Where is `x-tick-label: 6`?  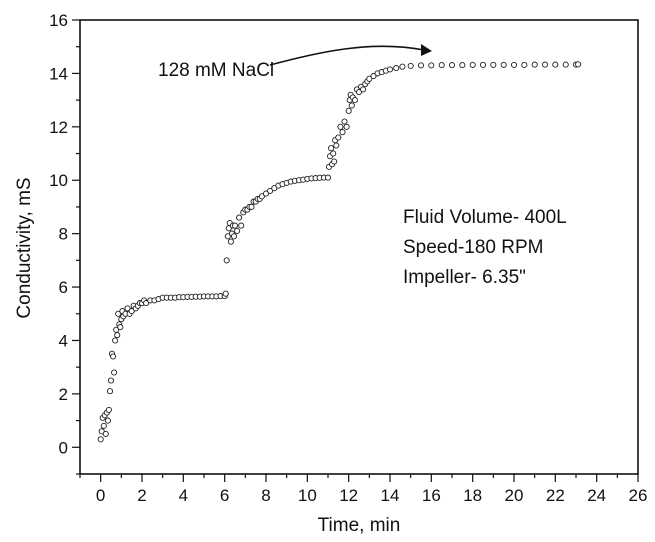 x-tick-label: 6 is located at coordinates (224, 495).